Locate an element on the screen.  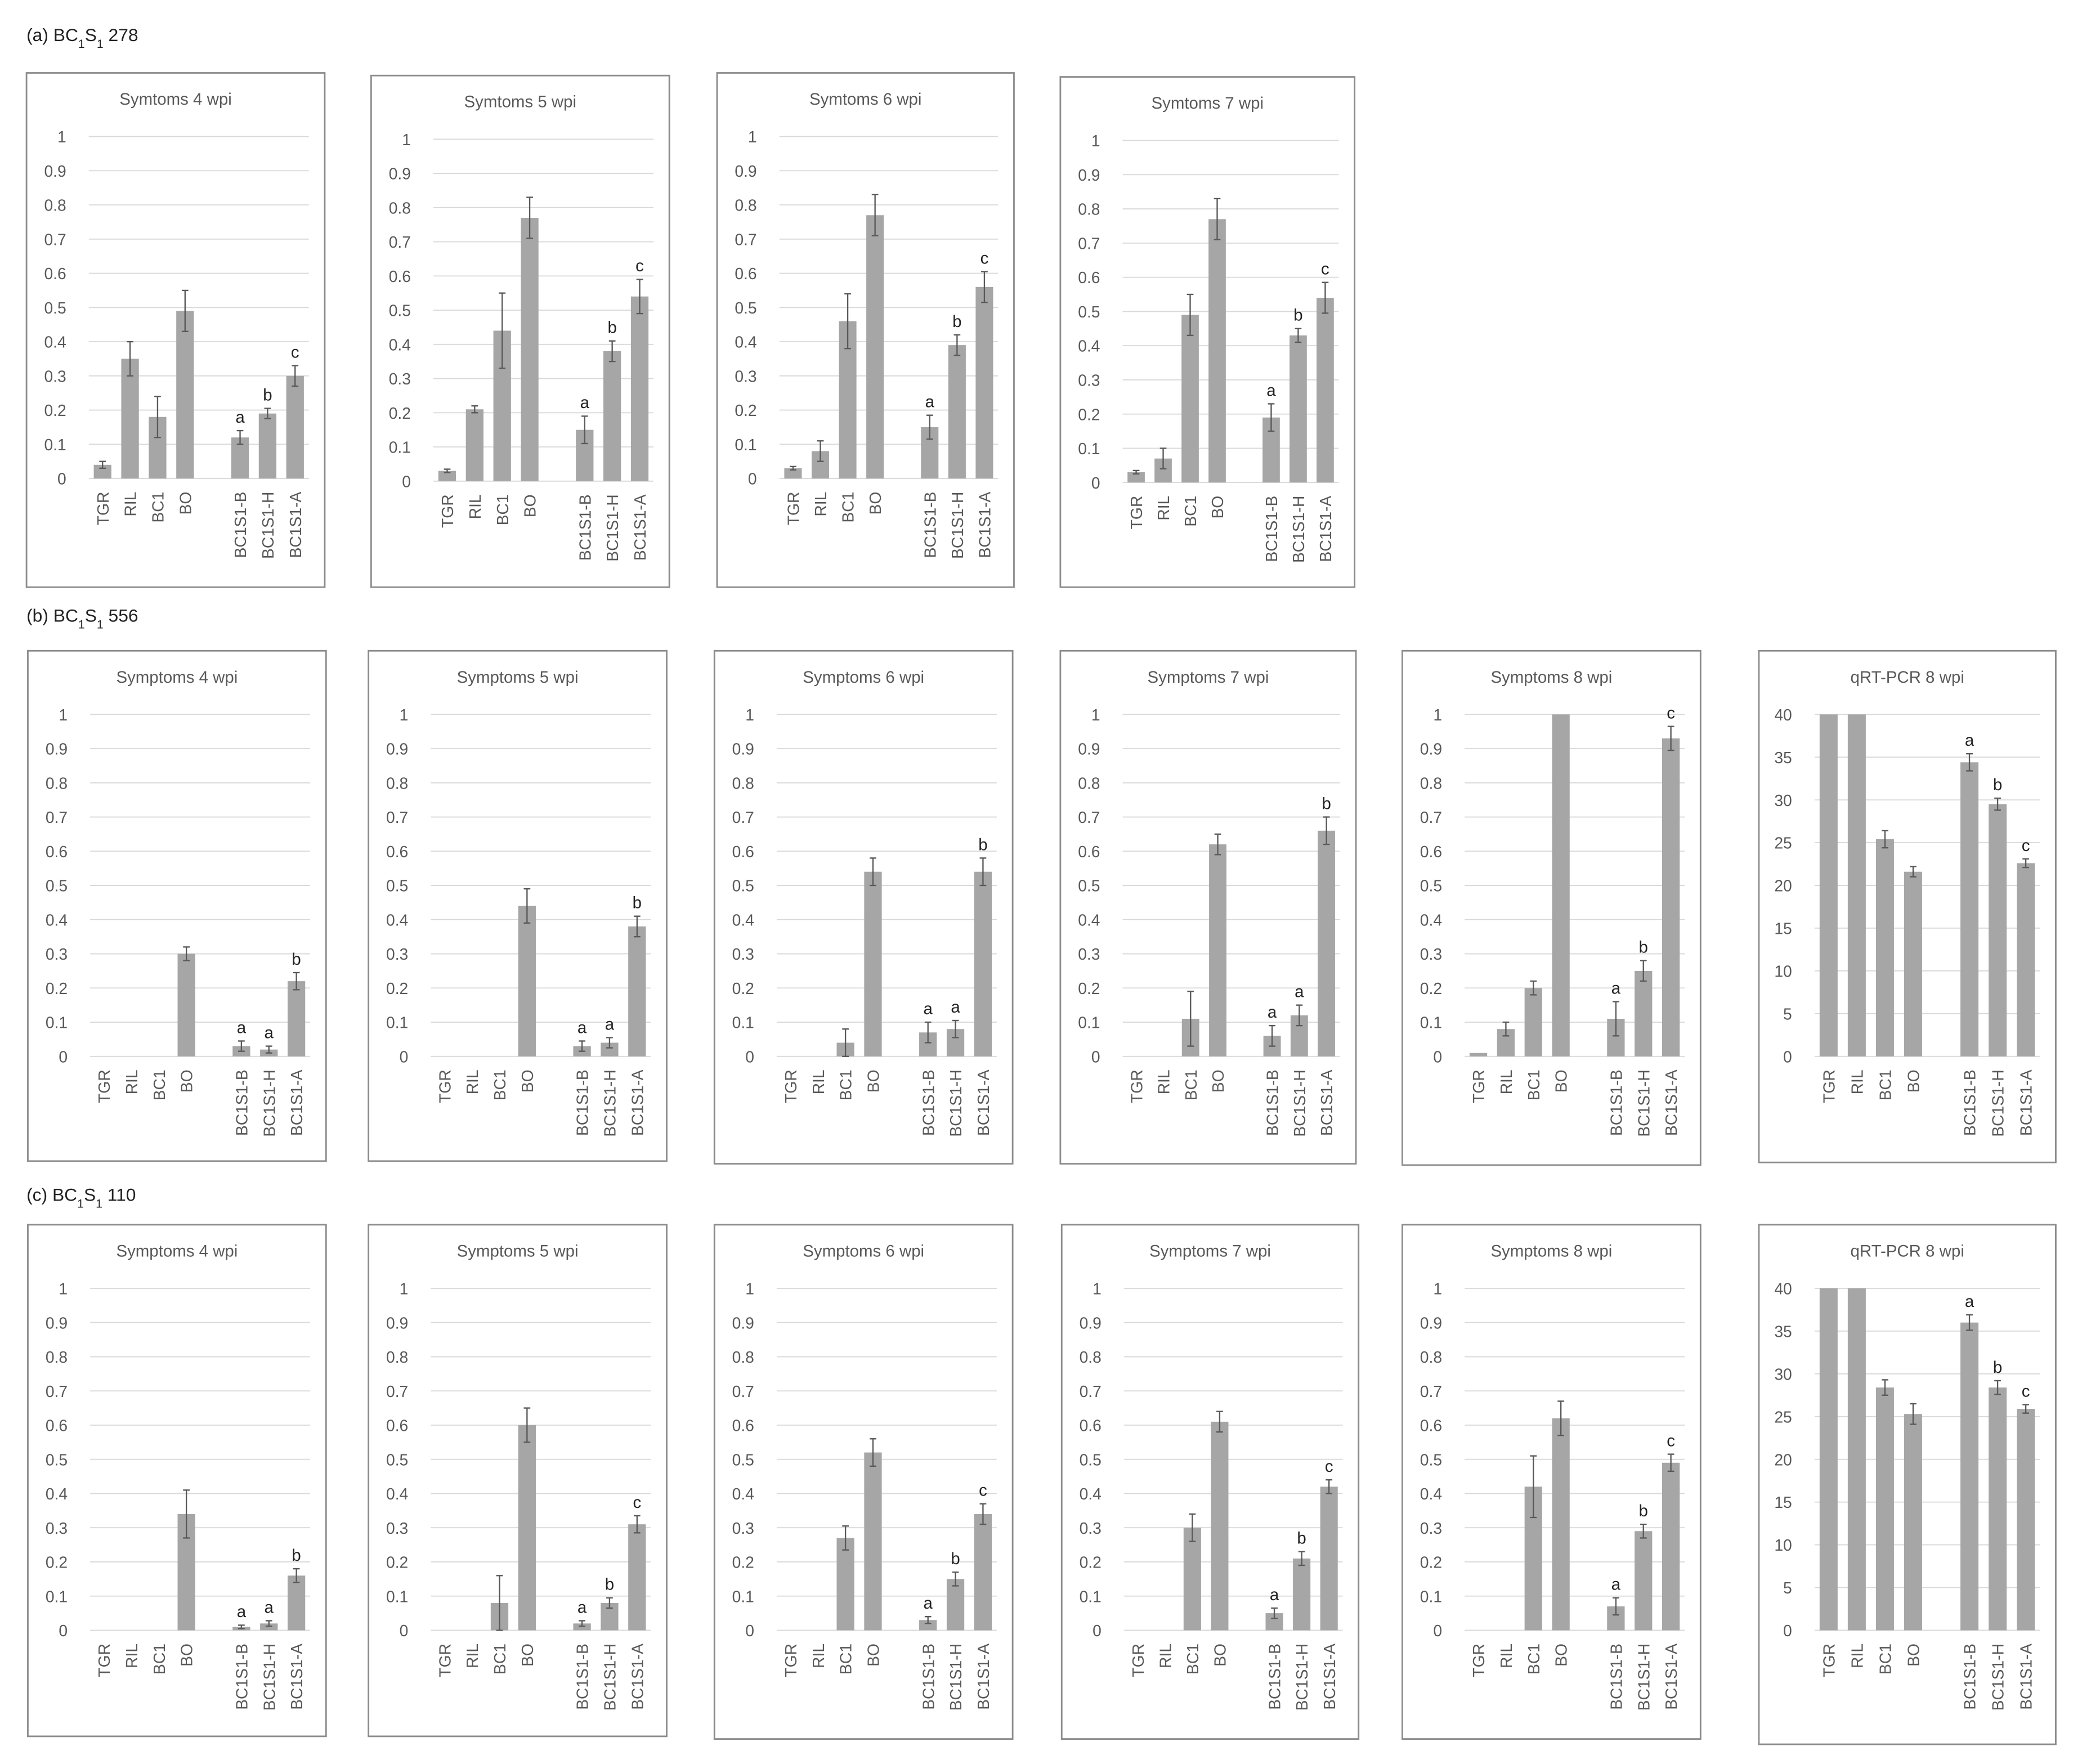
y-tick-label: 40 is located at coordinates (1783, 1289).